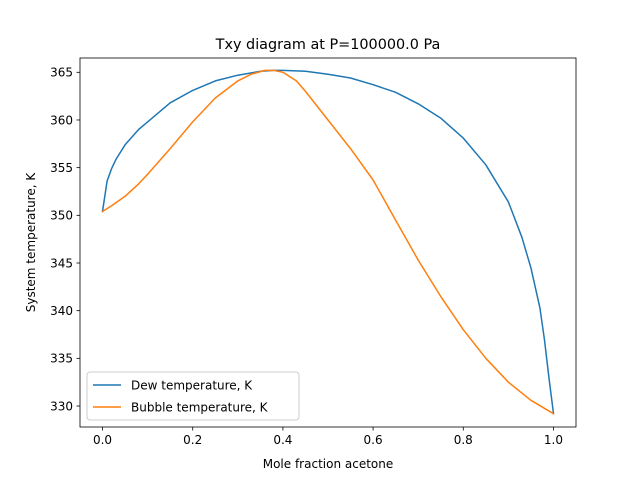 The width and height of the screenshot is (640, 480). I want to click on y-tick-label: 350, so click(61, 216).